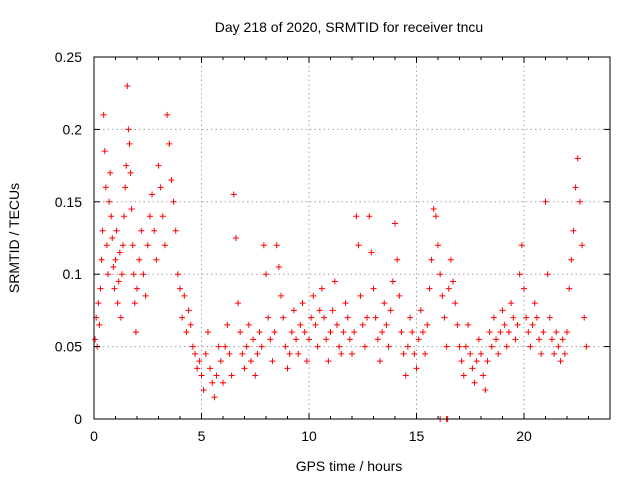 The image size is (640, 480). Describe the element at coordinates (68, 347) in the screenshot. I see `y-tick-label: 0.05` at that location.